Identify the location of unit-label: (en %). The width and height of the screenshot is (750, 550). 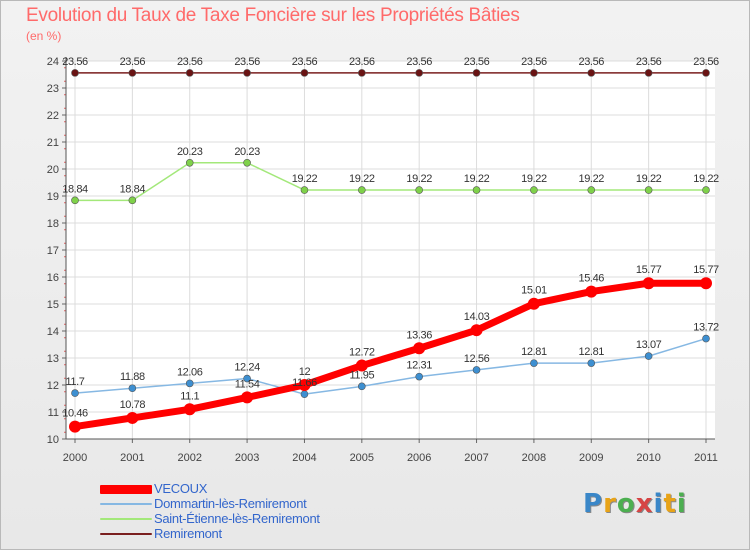
(44, 36).